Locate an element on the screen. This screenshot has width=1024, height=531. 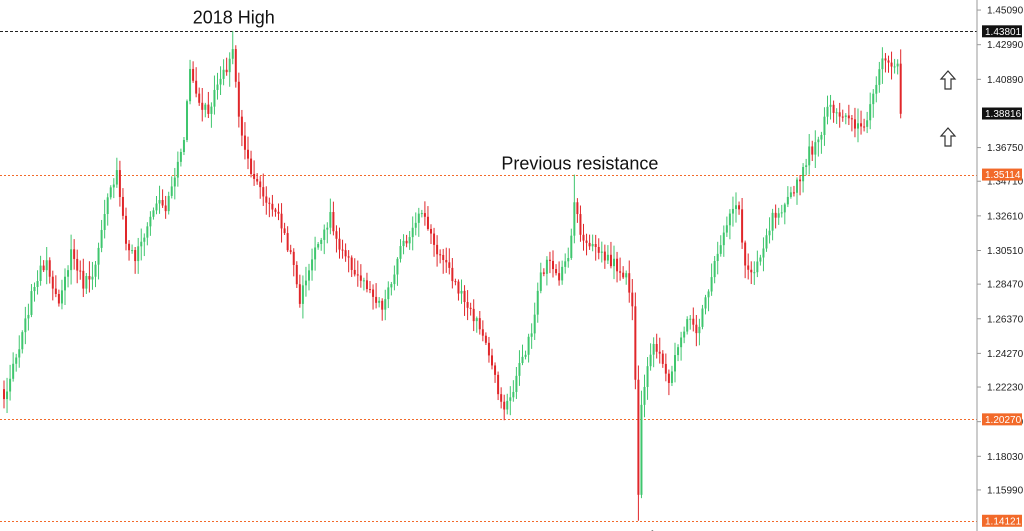
price-tag: 1.35114 is located at coordinates (1002, 174).